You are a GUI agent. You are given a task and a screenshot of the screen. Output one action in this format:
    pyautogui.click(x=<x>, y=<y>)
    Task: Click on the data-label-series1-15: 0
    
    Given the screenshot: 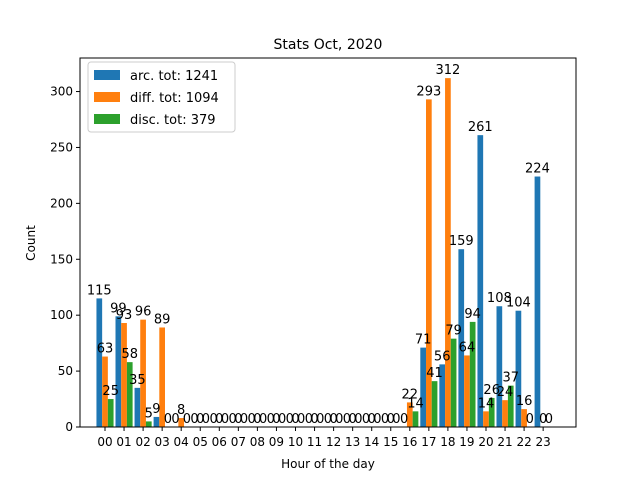 What is the action you would take?
    pyautogui.click(x=391, y=419)
    